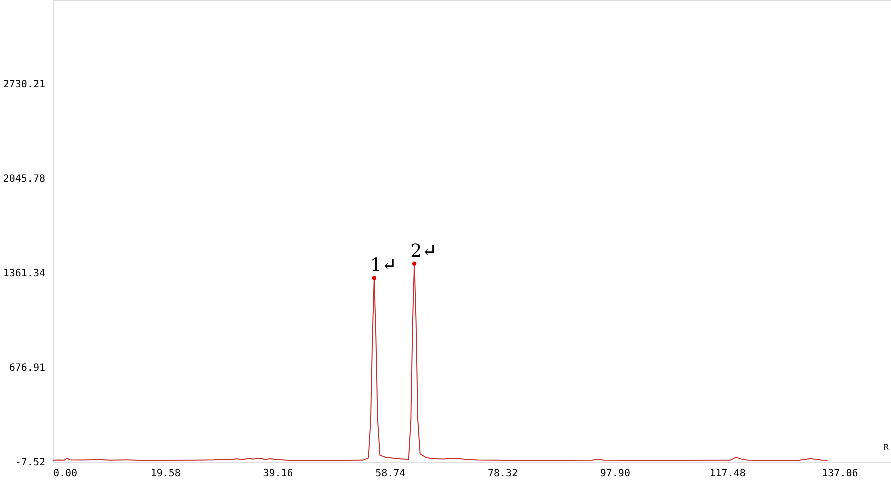  Describe the element at coordinates (165, 474) in the screenshot. I see `x-tick-label: 19.58` at that location.